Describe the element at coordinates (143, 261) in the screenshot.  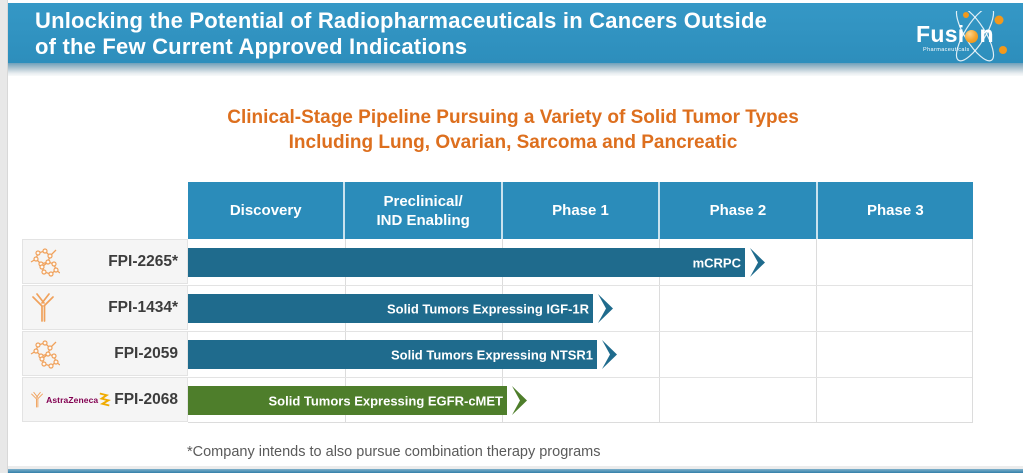
I see `program-name: FPI-2265*` at that location.